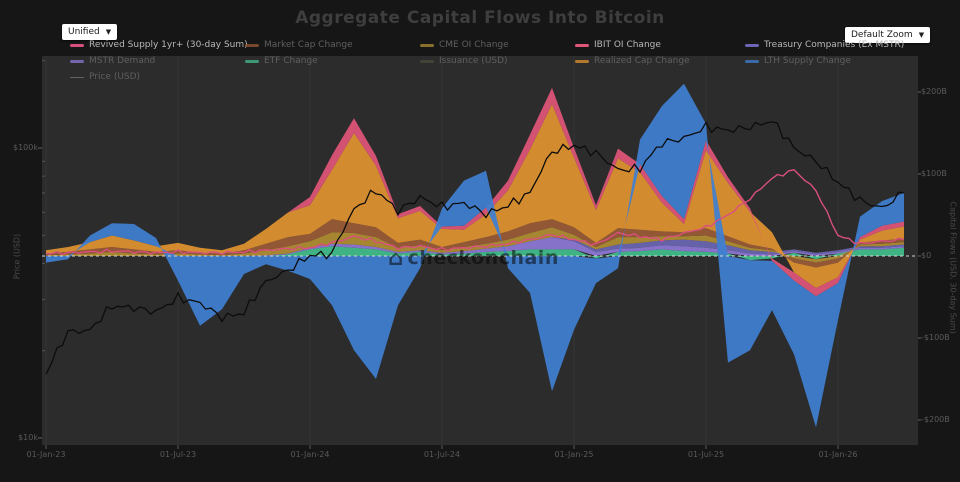 This screenshot has height=482, width=960. Describe the element at coordinates (480, 18) in the screenshot. I see `page-title: Aggregate Capital Flows Into Bitcoin` at that location.